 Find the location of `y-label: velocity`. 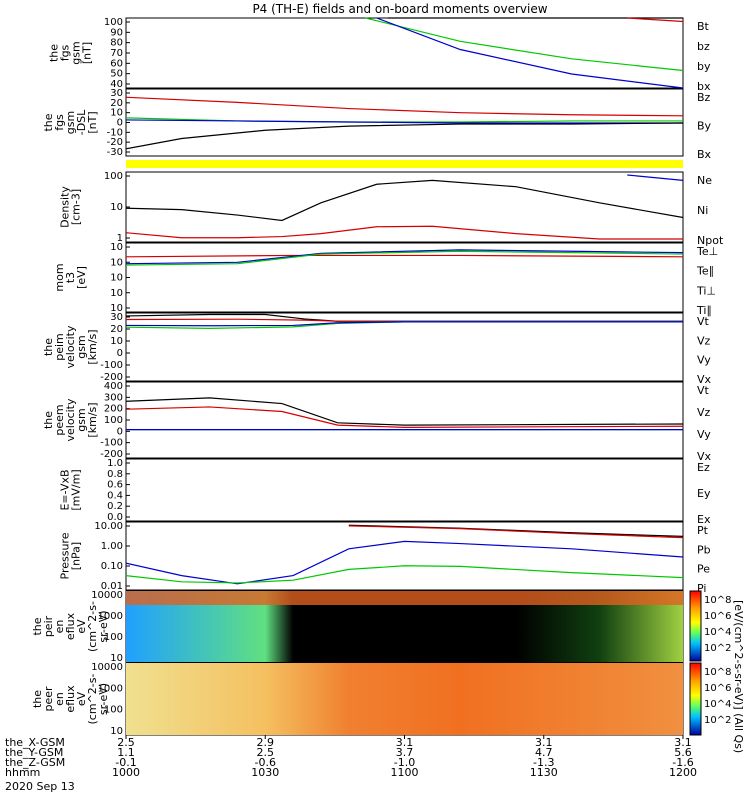

y-label: velocity is located at coordinates (70, 419).